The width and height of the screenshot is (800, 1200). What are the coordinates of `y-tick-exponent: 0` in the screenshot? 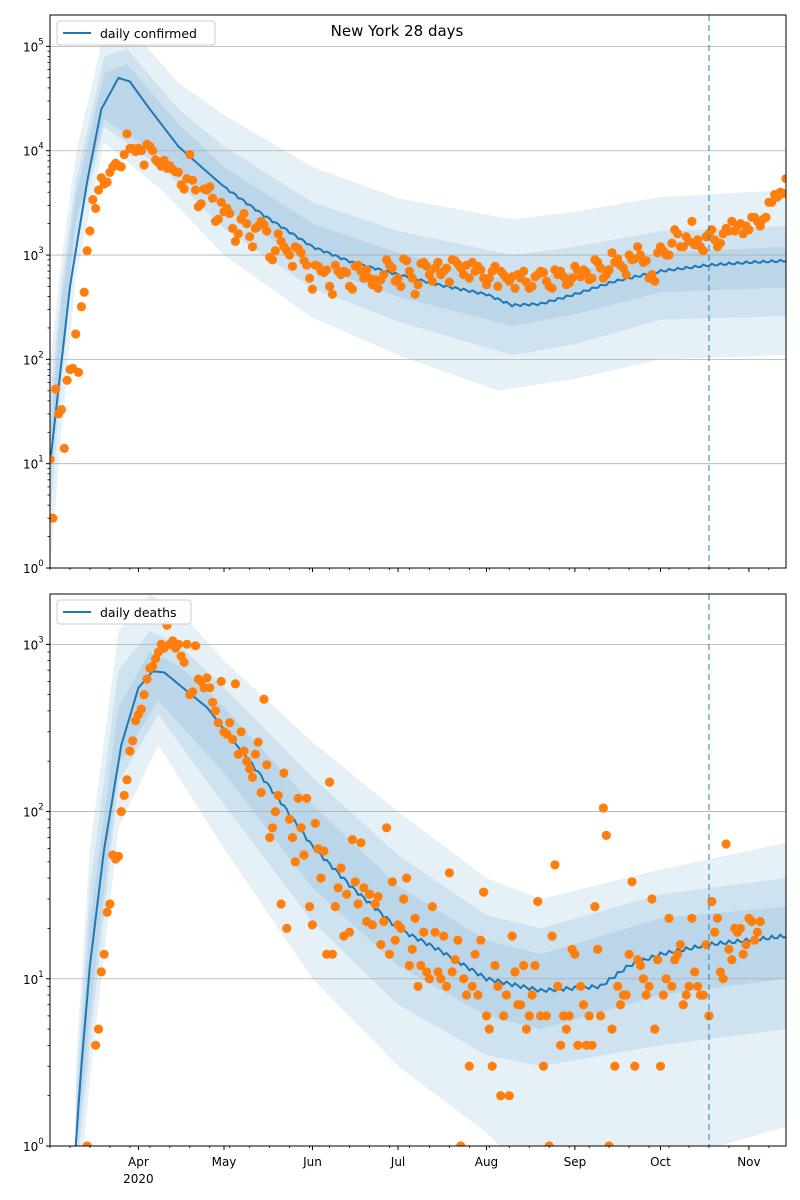 It's located at (40, 564).